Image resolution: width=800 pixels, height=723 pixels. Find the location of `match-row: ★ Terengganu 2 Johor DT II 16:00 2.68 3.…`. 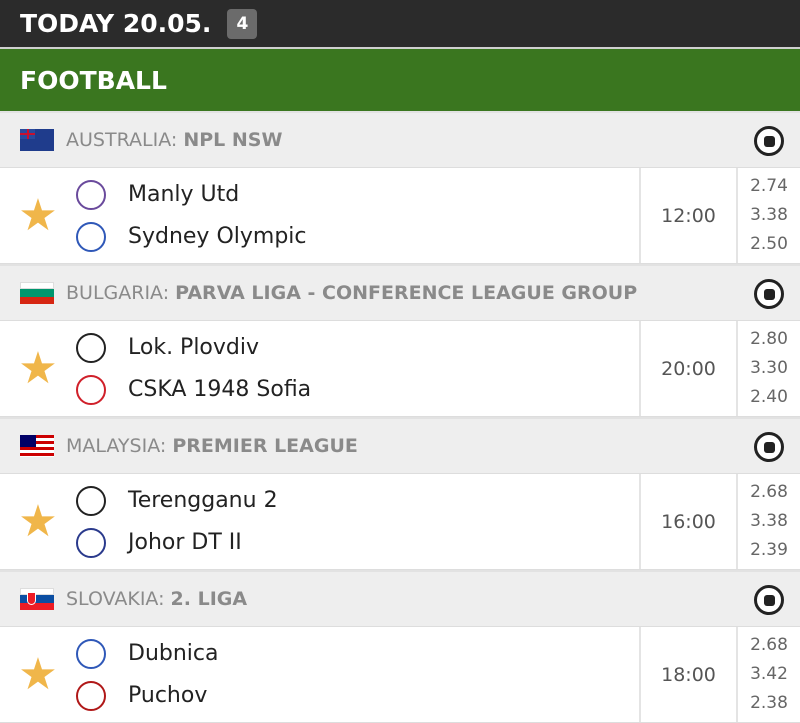

match-row: ★ Terengganu 2 Johor DT II 16:00 2.68 3.… is located at coordinates (400, 521).